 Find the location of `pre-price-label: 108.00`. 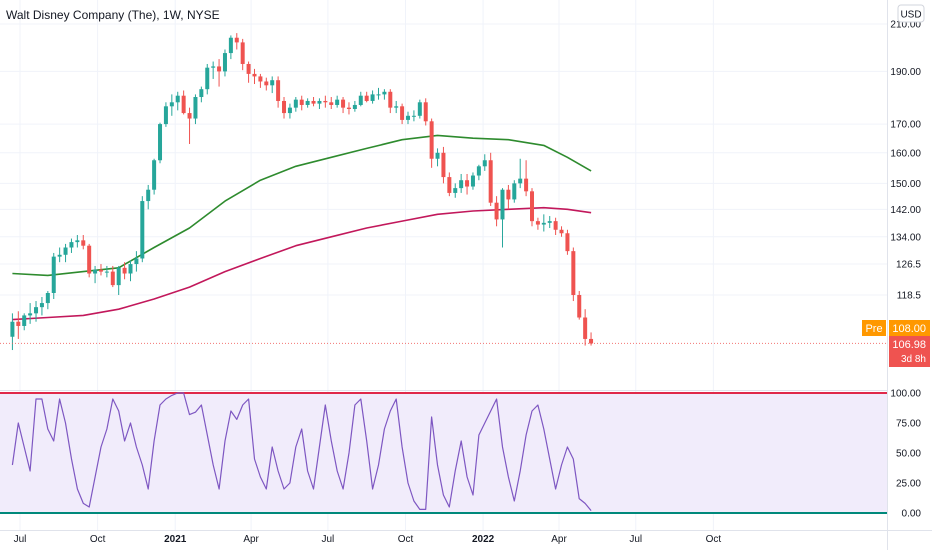

pre-price-label: 108.00 is located at coordinates (909, 329).